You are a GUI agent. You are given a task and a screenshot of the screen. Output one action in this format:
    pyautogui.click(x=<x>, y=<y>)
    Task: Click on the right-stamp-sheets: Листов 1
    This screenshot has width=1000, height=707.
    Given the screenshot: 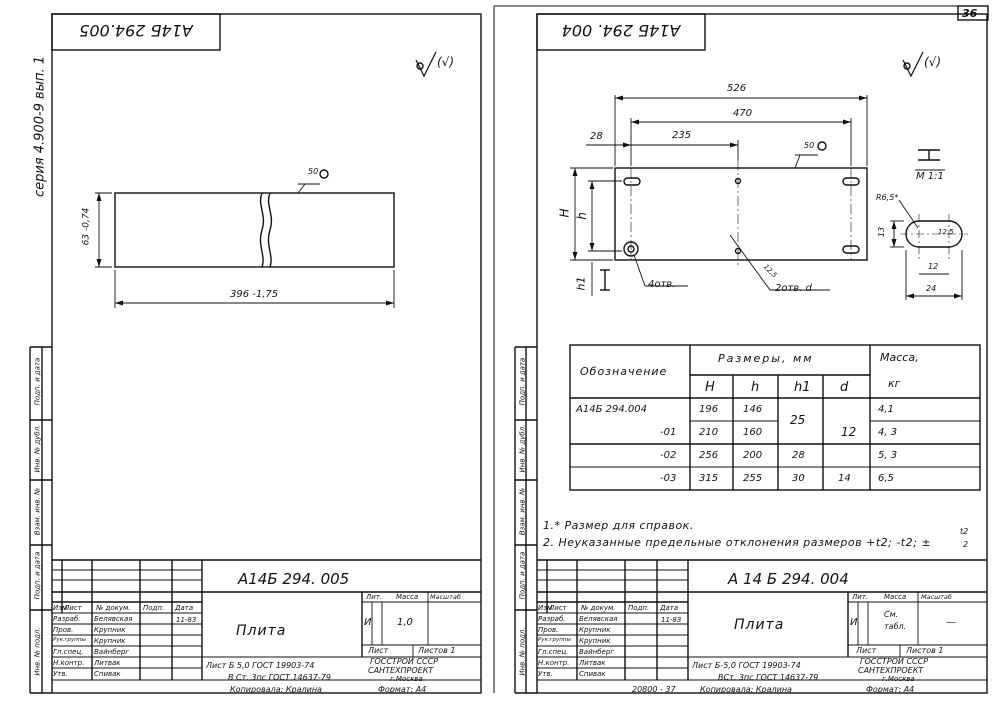 What is the action you would take?
    pyautogui.click(x=925, y=650)
    